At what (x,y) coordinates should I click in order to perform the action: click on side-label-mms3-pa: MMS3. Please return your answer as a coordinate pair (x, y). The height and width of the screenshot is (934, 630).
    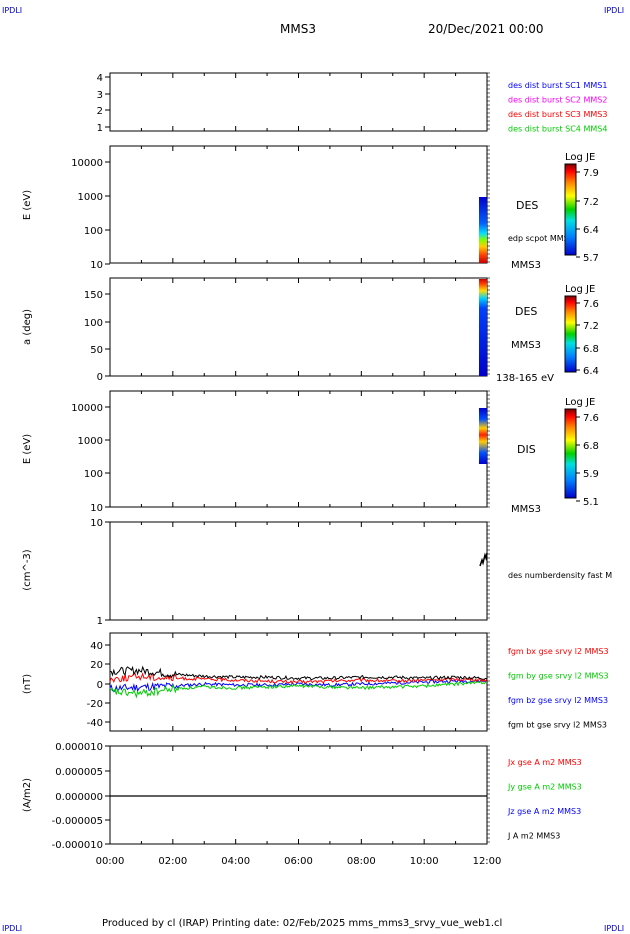
    Looking at the image, I should click on (526, 345).